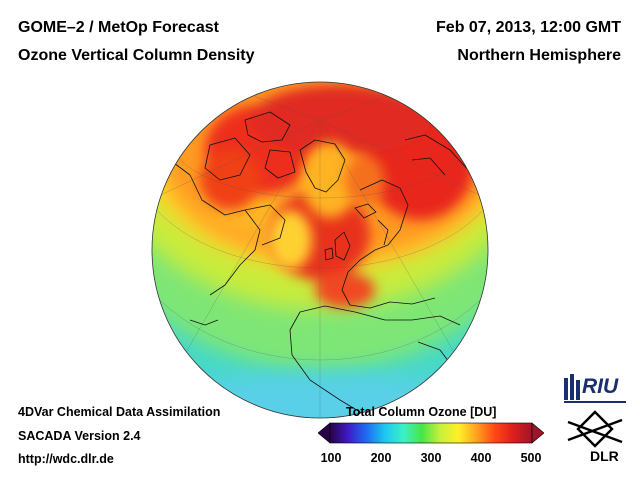 This screenshot has height=480, width=640. I want to click on colorbar-underflow-arrow, so click(324, 433).